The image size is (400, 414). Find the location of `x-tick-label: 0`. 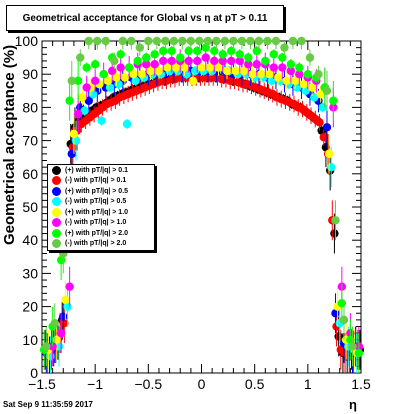

x-tick-label: 0 is located at coordinates (202, 384).